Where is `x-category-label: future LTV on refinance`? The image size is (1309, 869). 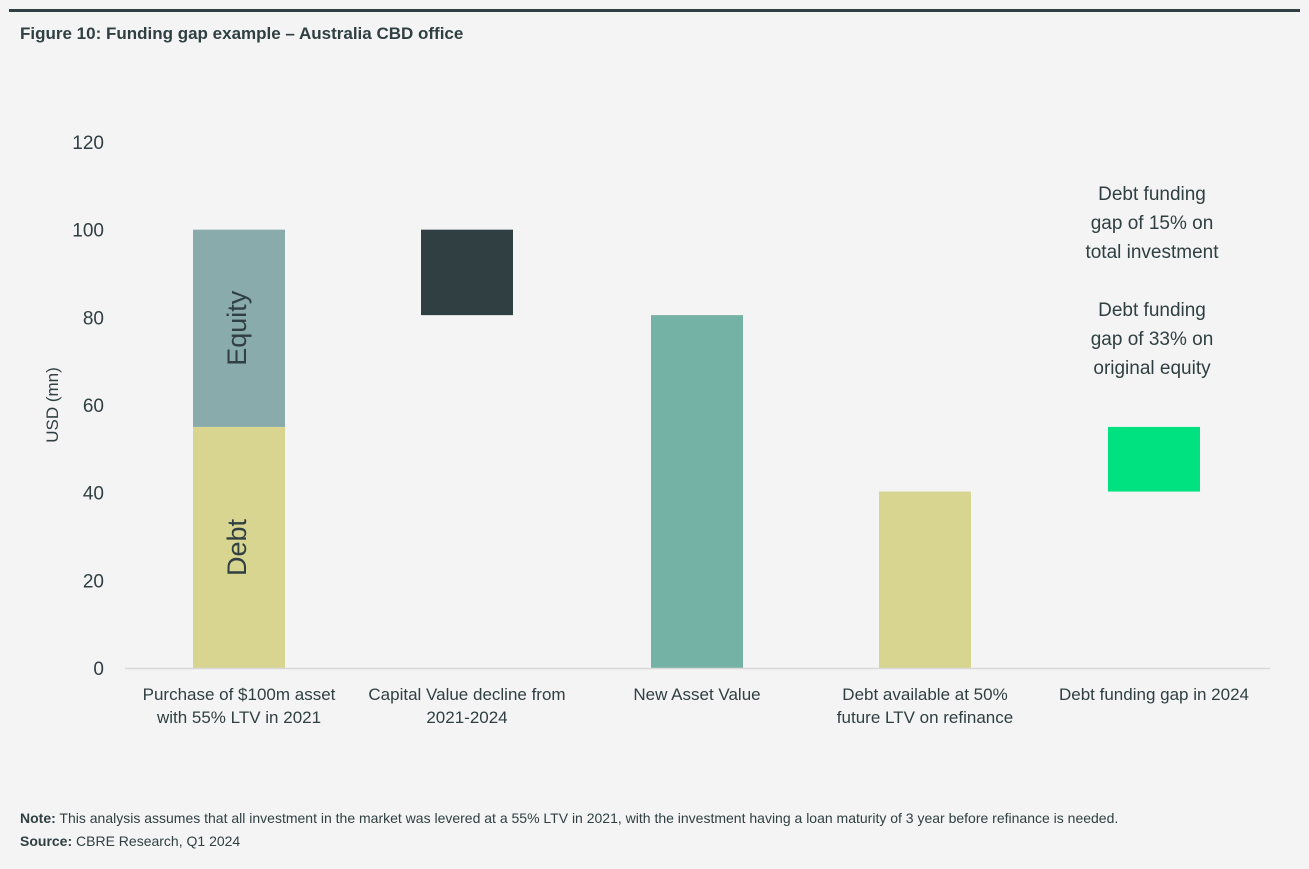
x-category-label: future LTV on refinance is located at coordinates (925, 717).